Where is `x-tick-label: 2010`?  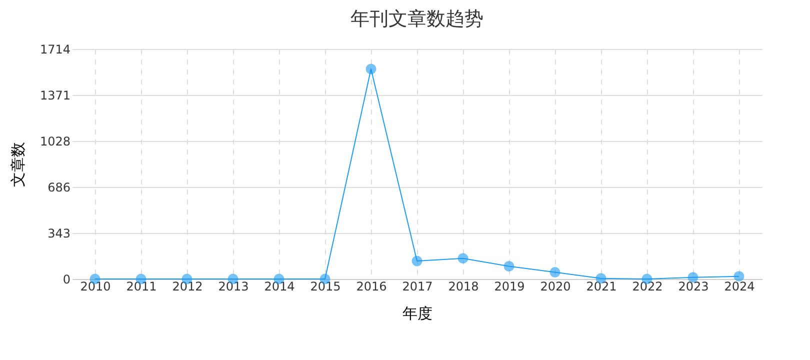 x-tick-label: 2010 is located at coordinates (95, 287).